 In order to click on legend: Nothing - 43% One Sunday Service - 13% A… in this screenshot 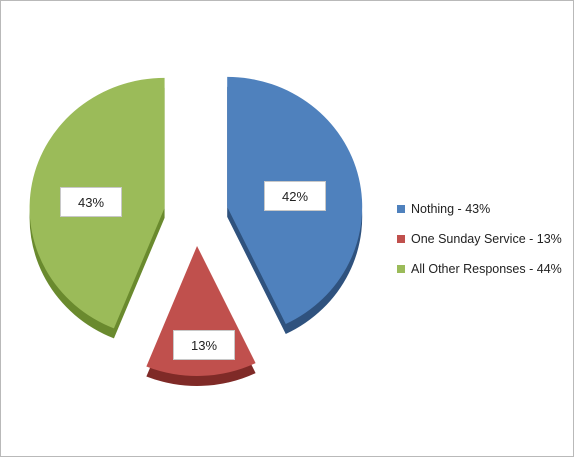, I will do `click(479, 239)`.